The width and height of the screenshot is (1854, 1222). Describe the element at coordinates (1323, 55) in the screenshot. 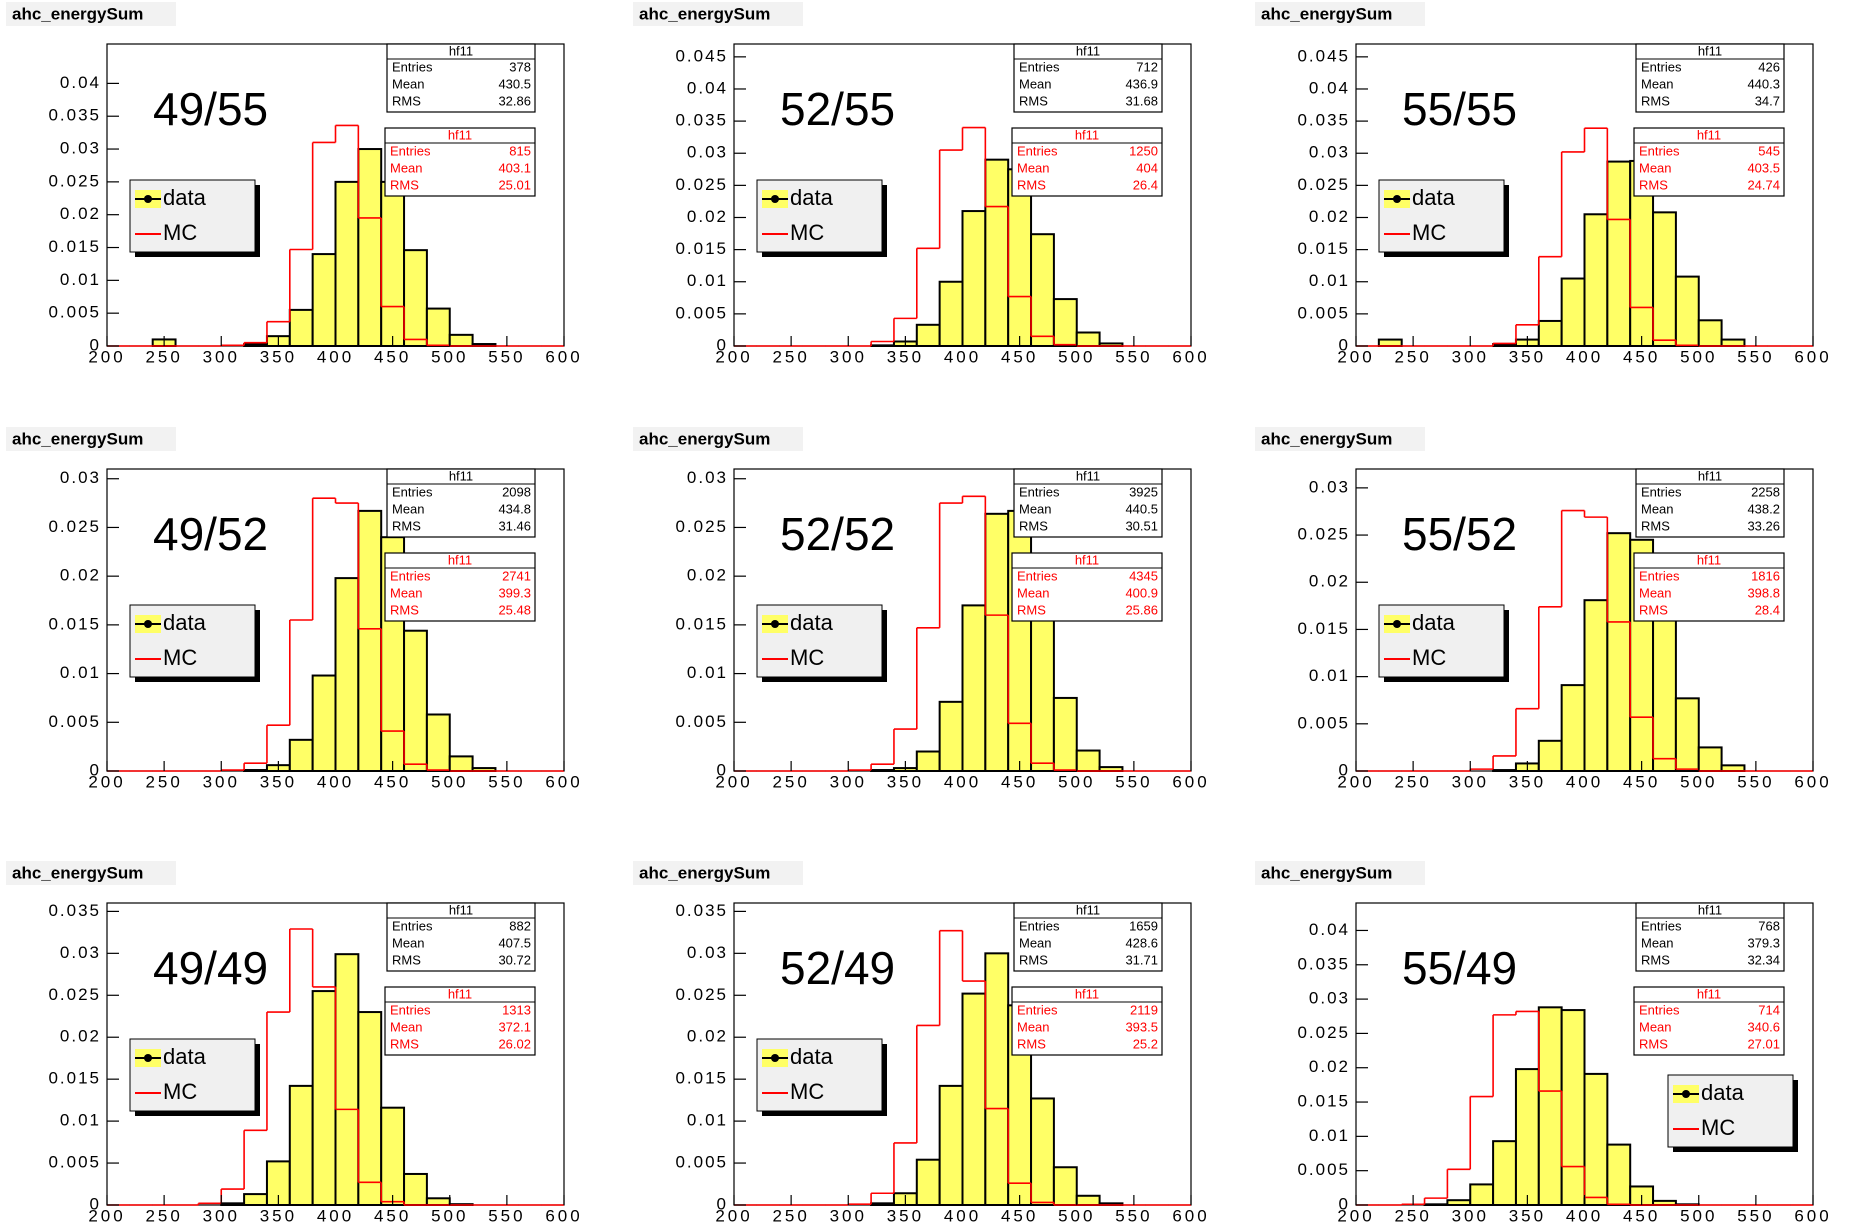

I see `y-tick-label: 0.045` at that location.